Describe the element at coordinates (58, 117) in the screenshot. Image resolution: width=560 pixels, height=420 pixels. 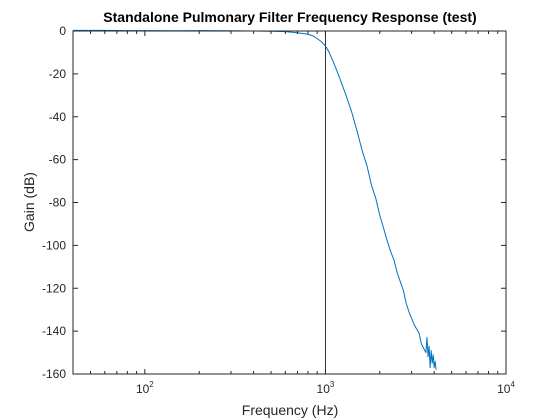
I see `y-tick-label: -40` at that location.